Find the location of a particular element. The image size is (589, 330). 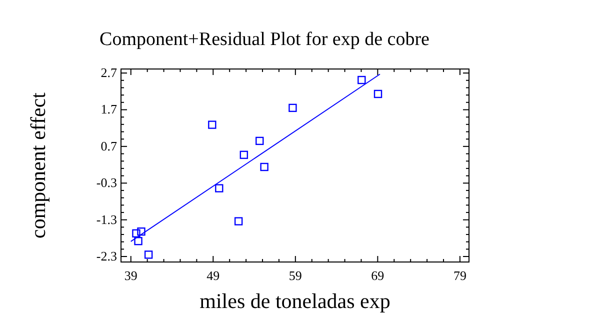

x-axis-title: miles de toneladas exp is located at coordinates (295, 301).